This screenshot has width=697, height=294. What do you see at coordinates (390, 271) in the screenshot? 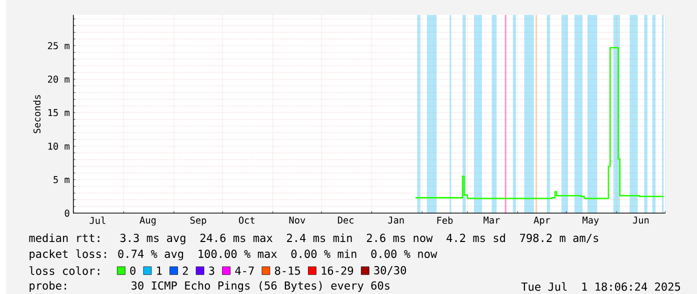
I see `legend-label: 30/30` at bounding box center [390, 271].